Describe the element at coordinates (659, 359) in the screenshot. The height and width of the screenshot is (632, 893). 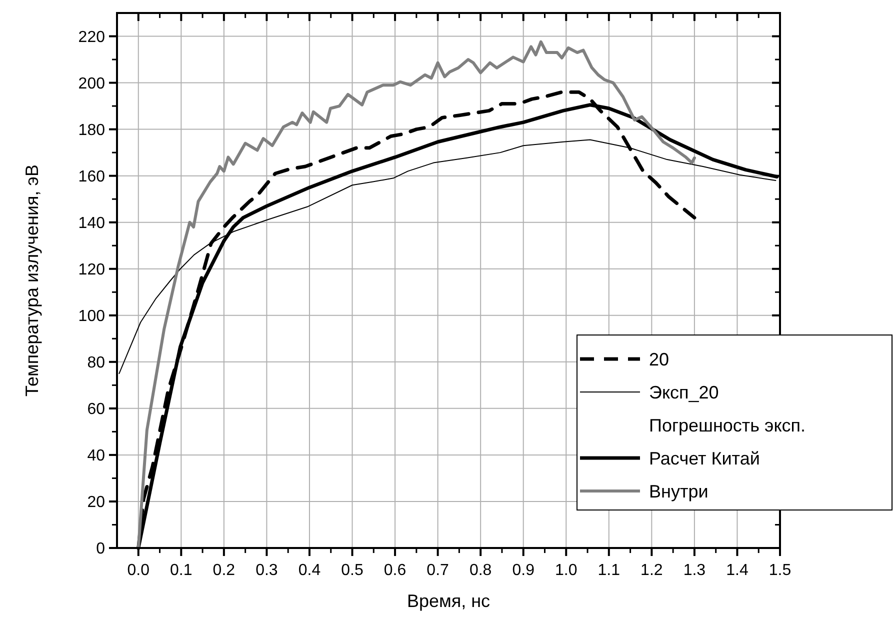
I see `legend-label: 20` at that location.